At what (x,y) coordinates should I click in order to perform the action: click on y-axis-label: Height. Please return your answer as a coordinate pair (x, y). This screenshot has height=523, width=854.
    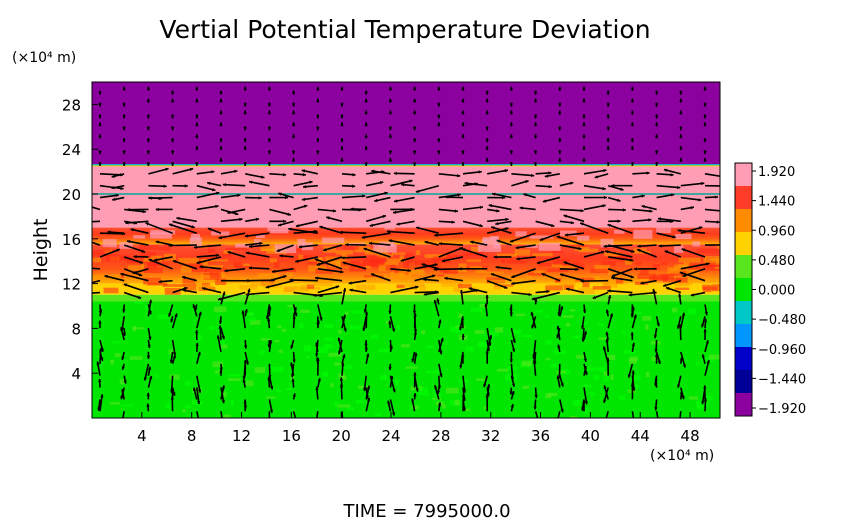
    Looking at the image, I should click on (41, 250).